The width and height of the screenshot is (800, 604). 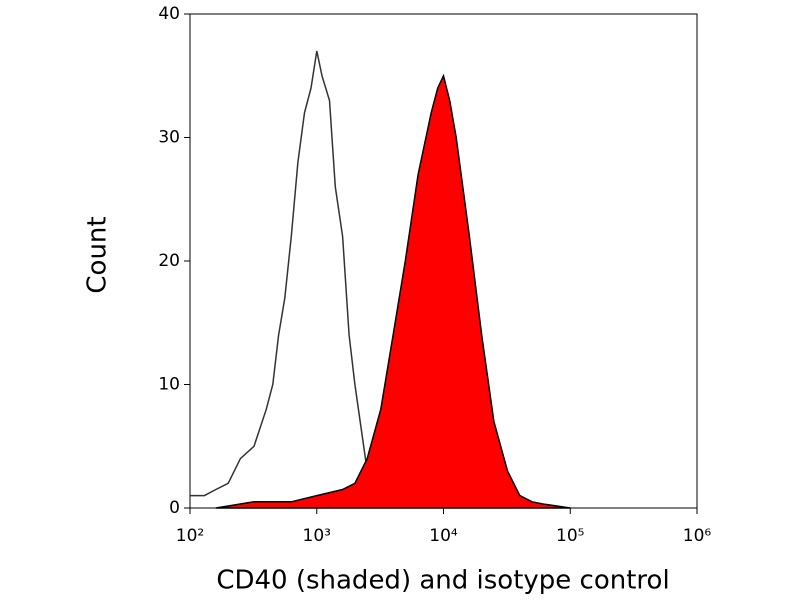 What do you see at coordinates (174, 508) in the screenshot?
I see `y-tick-label: 0` at bounding box center [174, 508].